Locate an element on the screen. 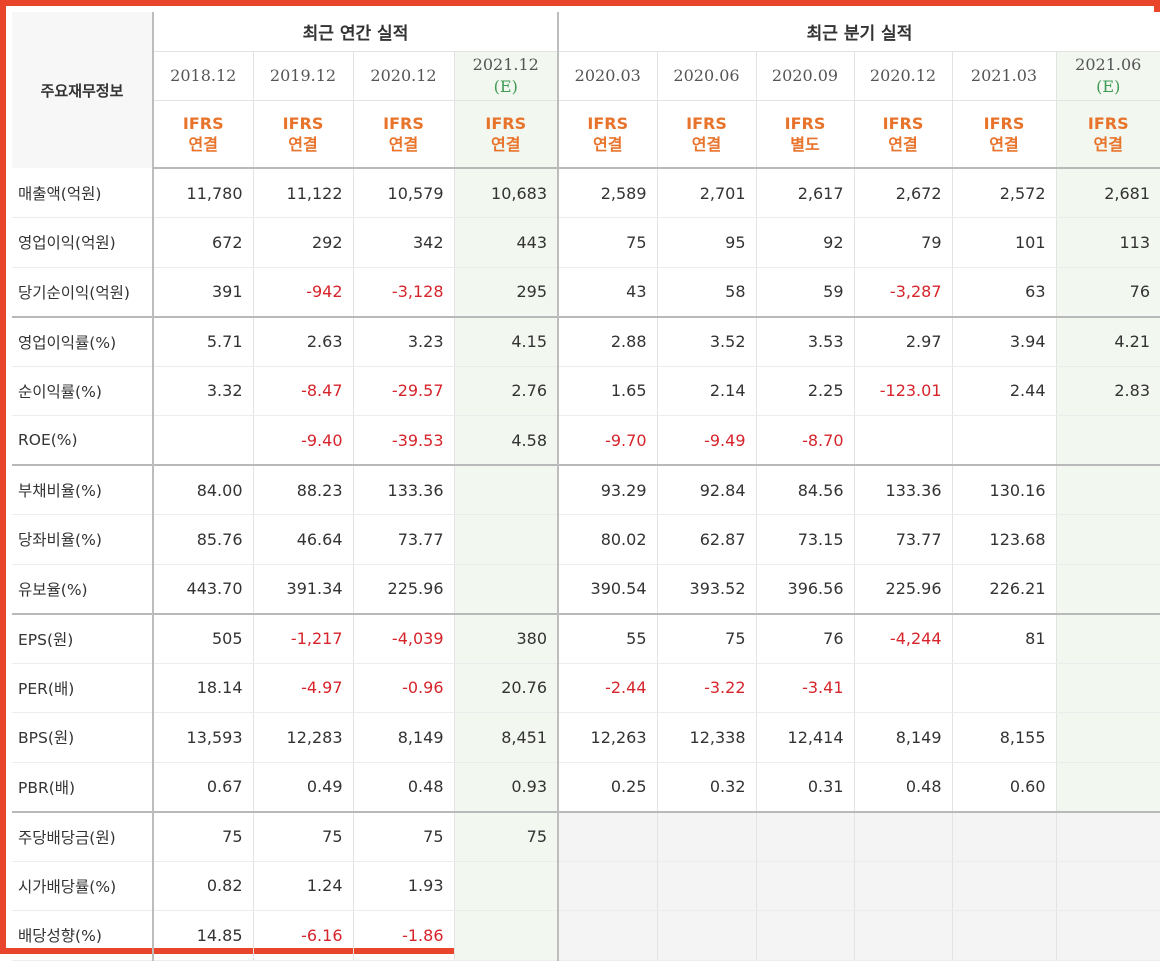  data-cell: 396.56 is located at coordinates (805, 589).